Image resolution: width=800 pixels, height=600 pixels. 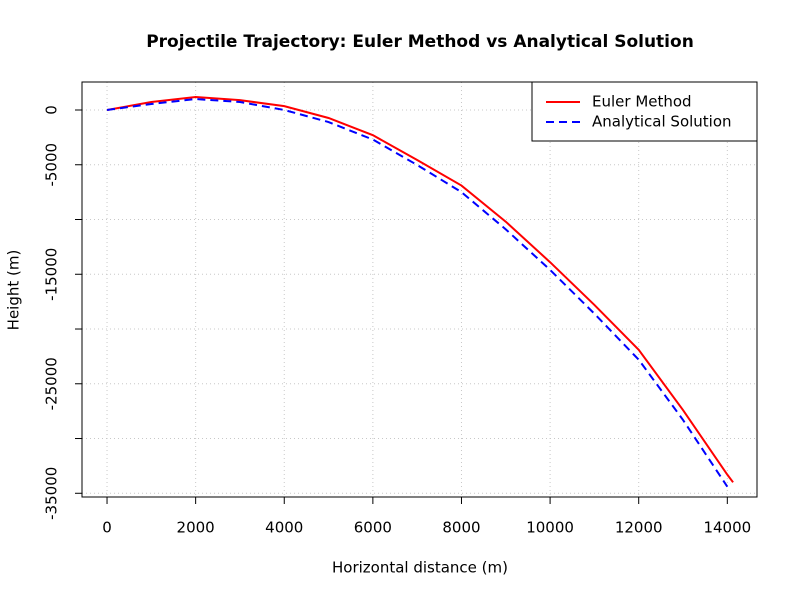 What do you see at coordinates (373, 528) in the screenshot?
I see `x-tick-label: 6000` at bounding box center [373, 528].